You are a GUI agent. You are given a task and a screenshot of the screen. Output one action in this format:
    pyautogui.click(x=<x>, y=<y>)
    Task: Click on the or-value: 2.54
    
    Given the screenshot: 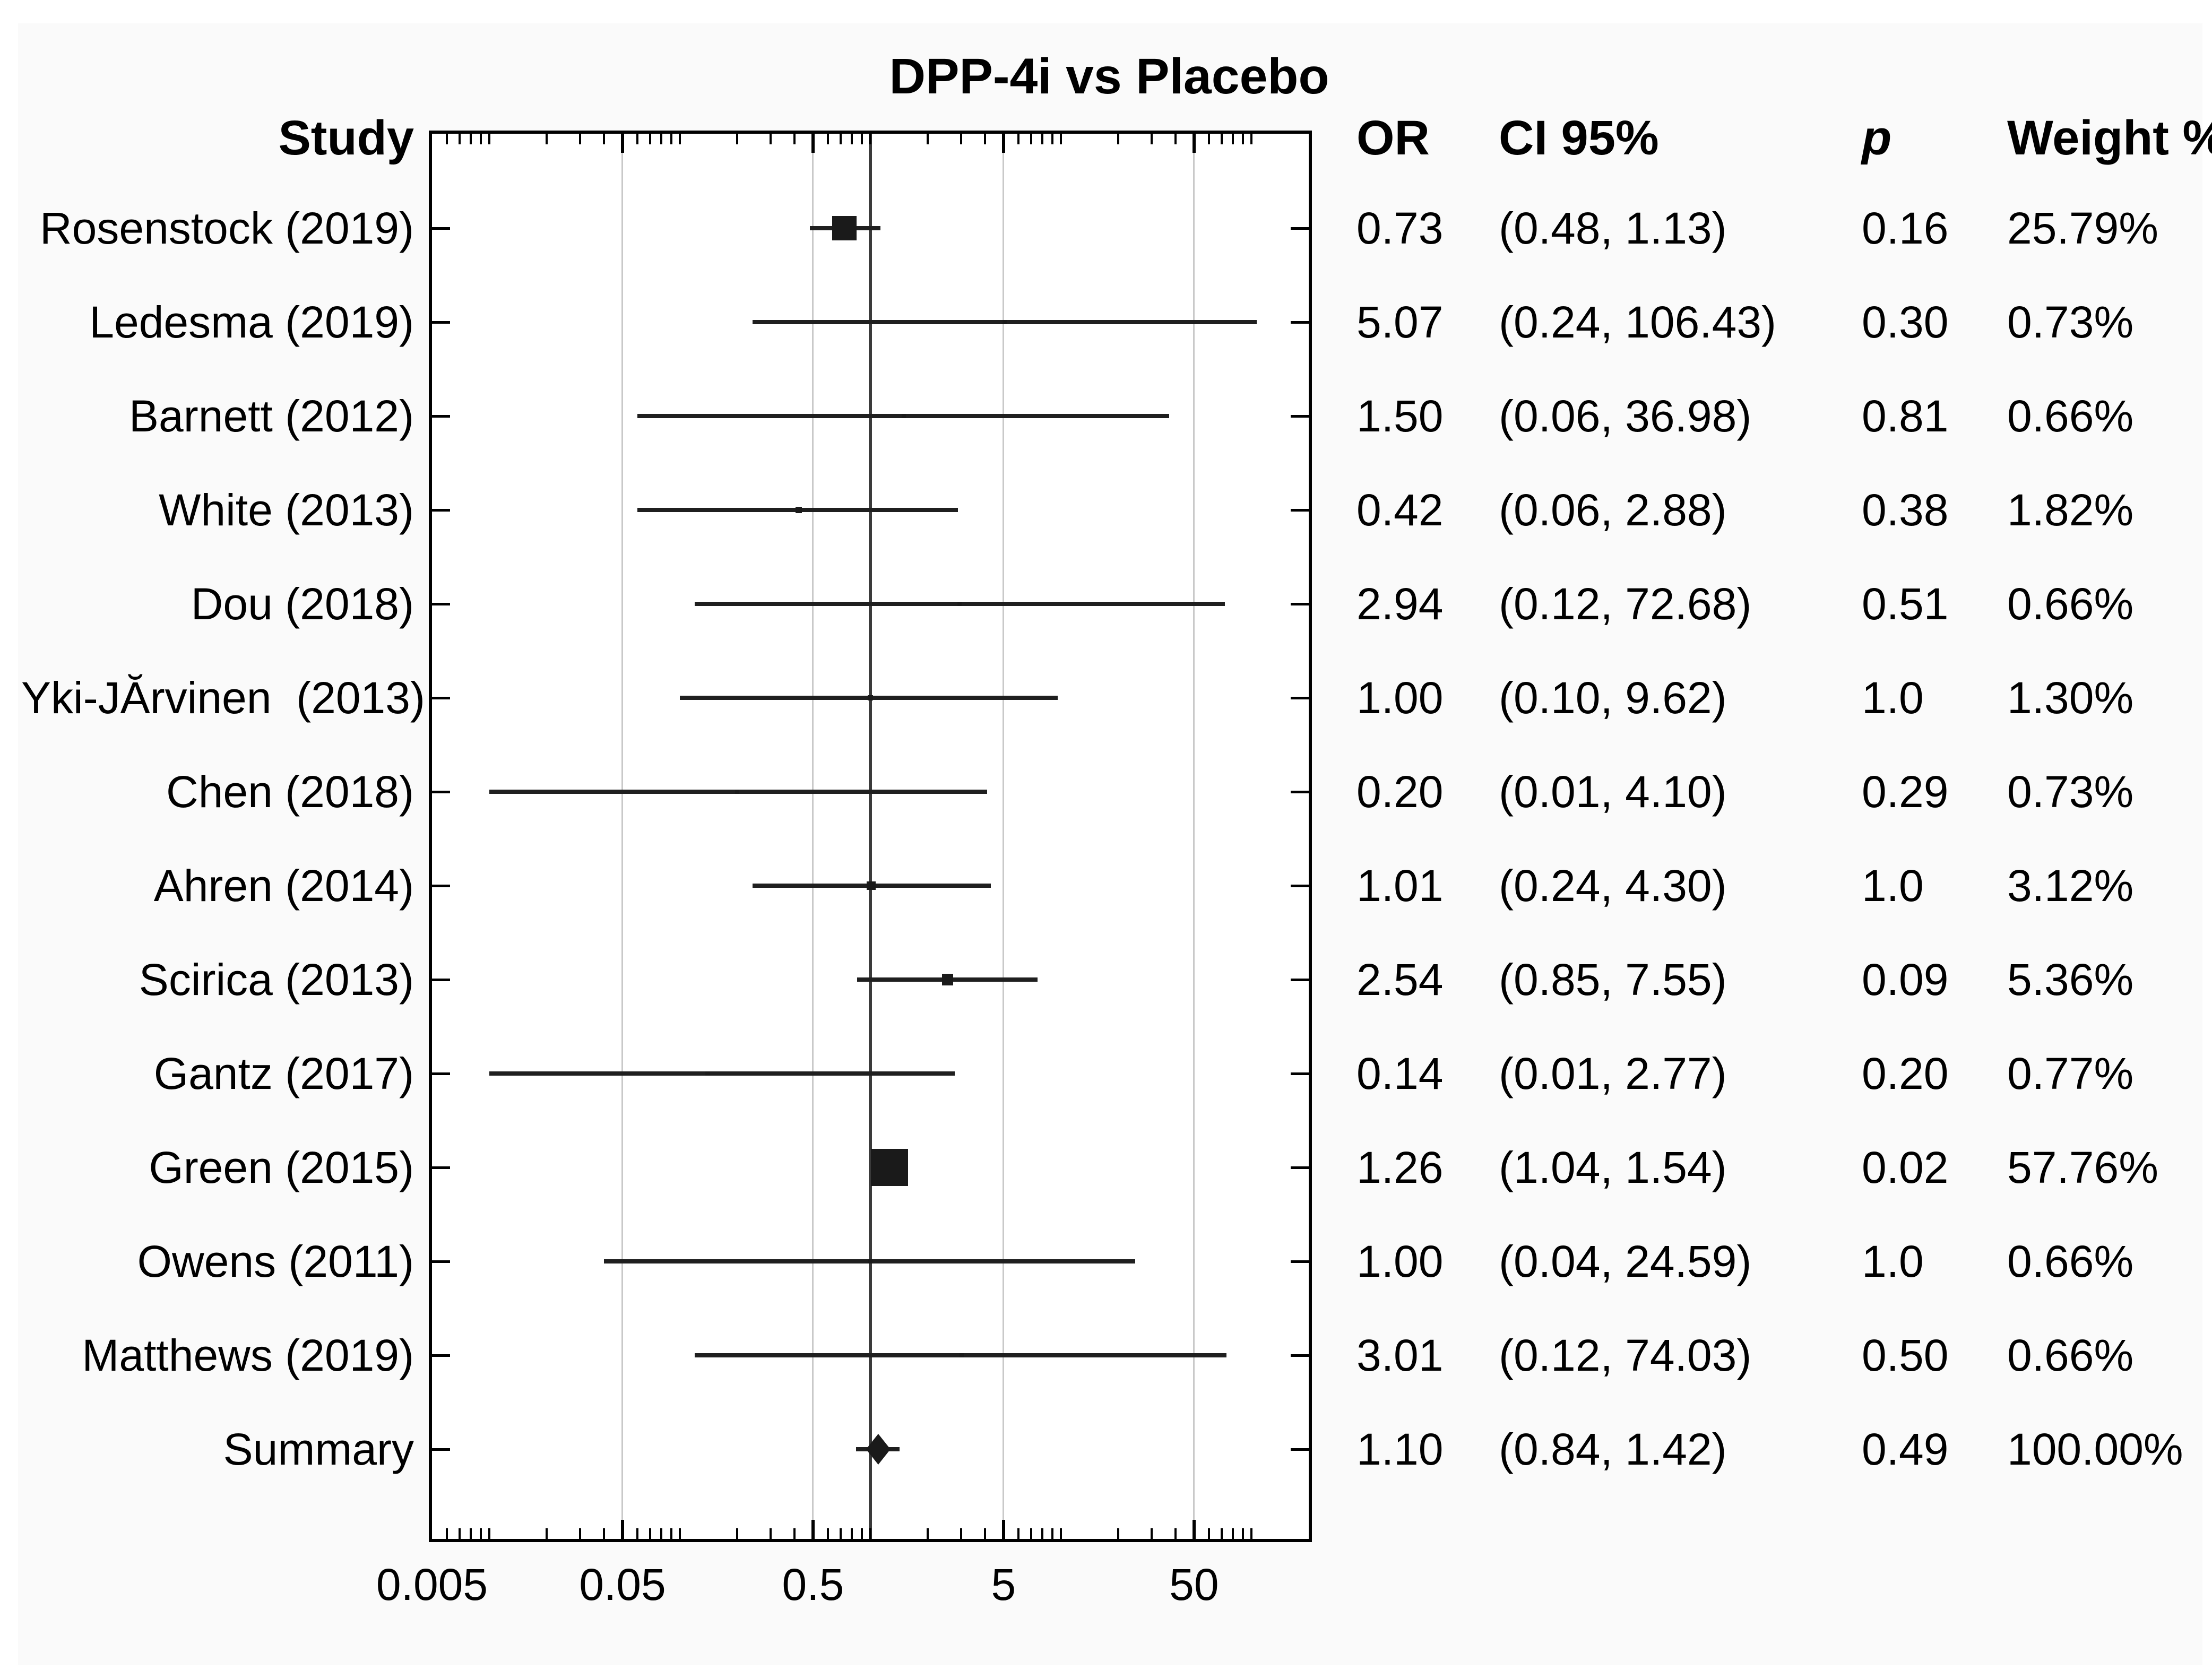 What is the action you would take?
    pyautogui.click(x=1400, y=980)
    